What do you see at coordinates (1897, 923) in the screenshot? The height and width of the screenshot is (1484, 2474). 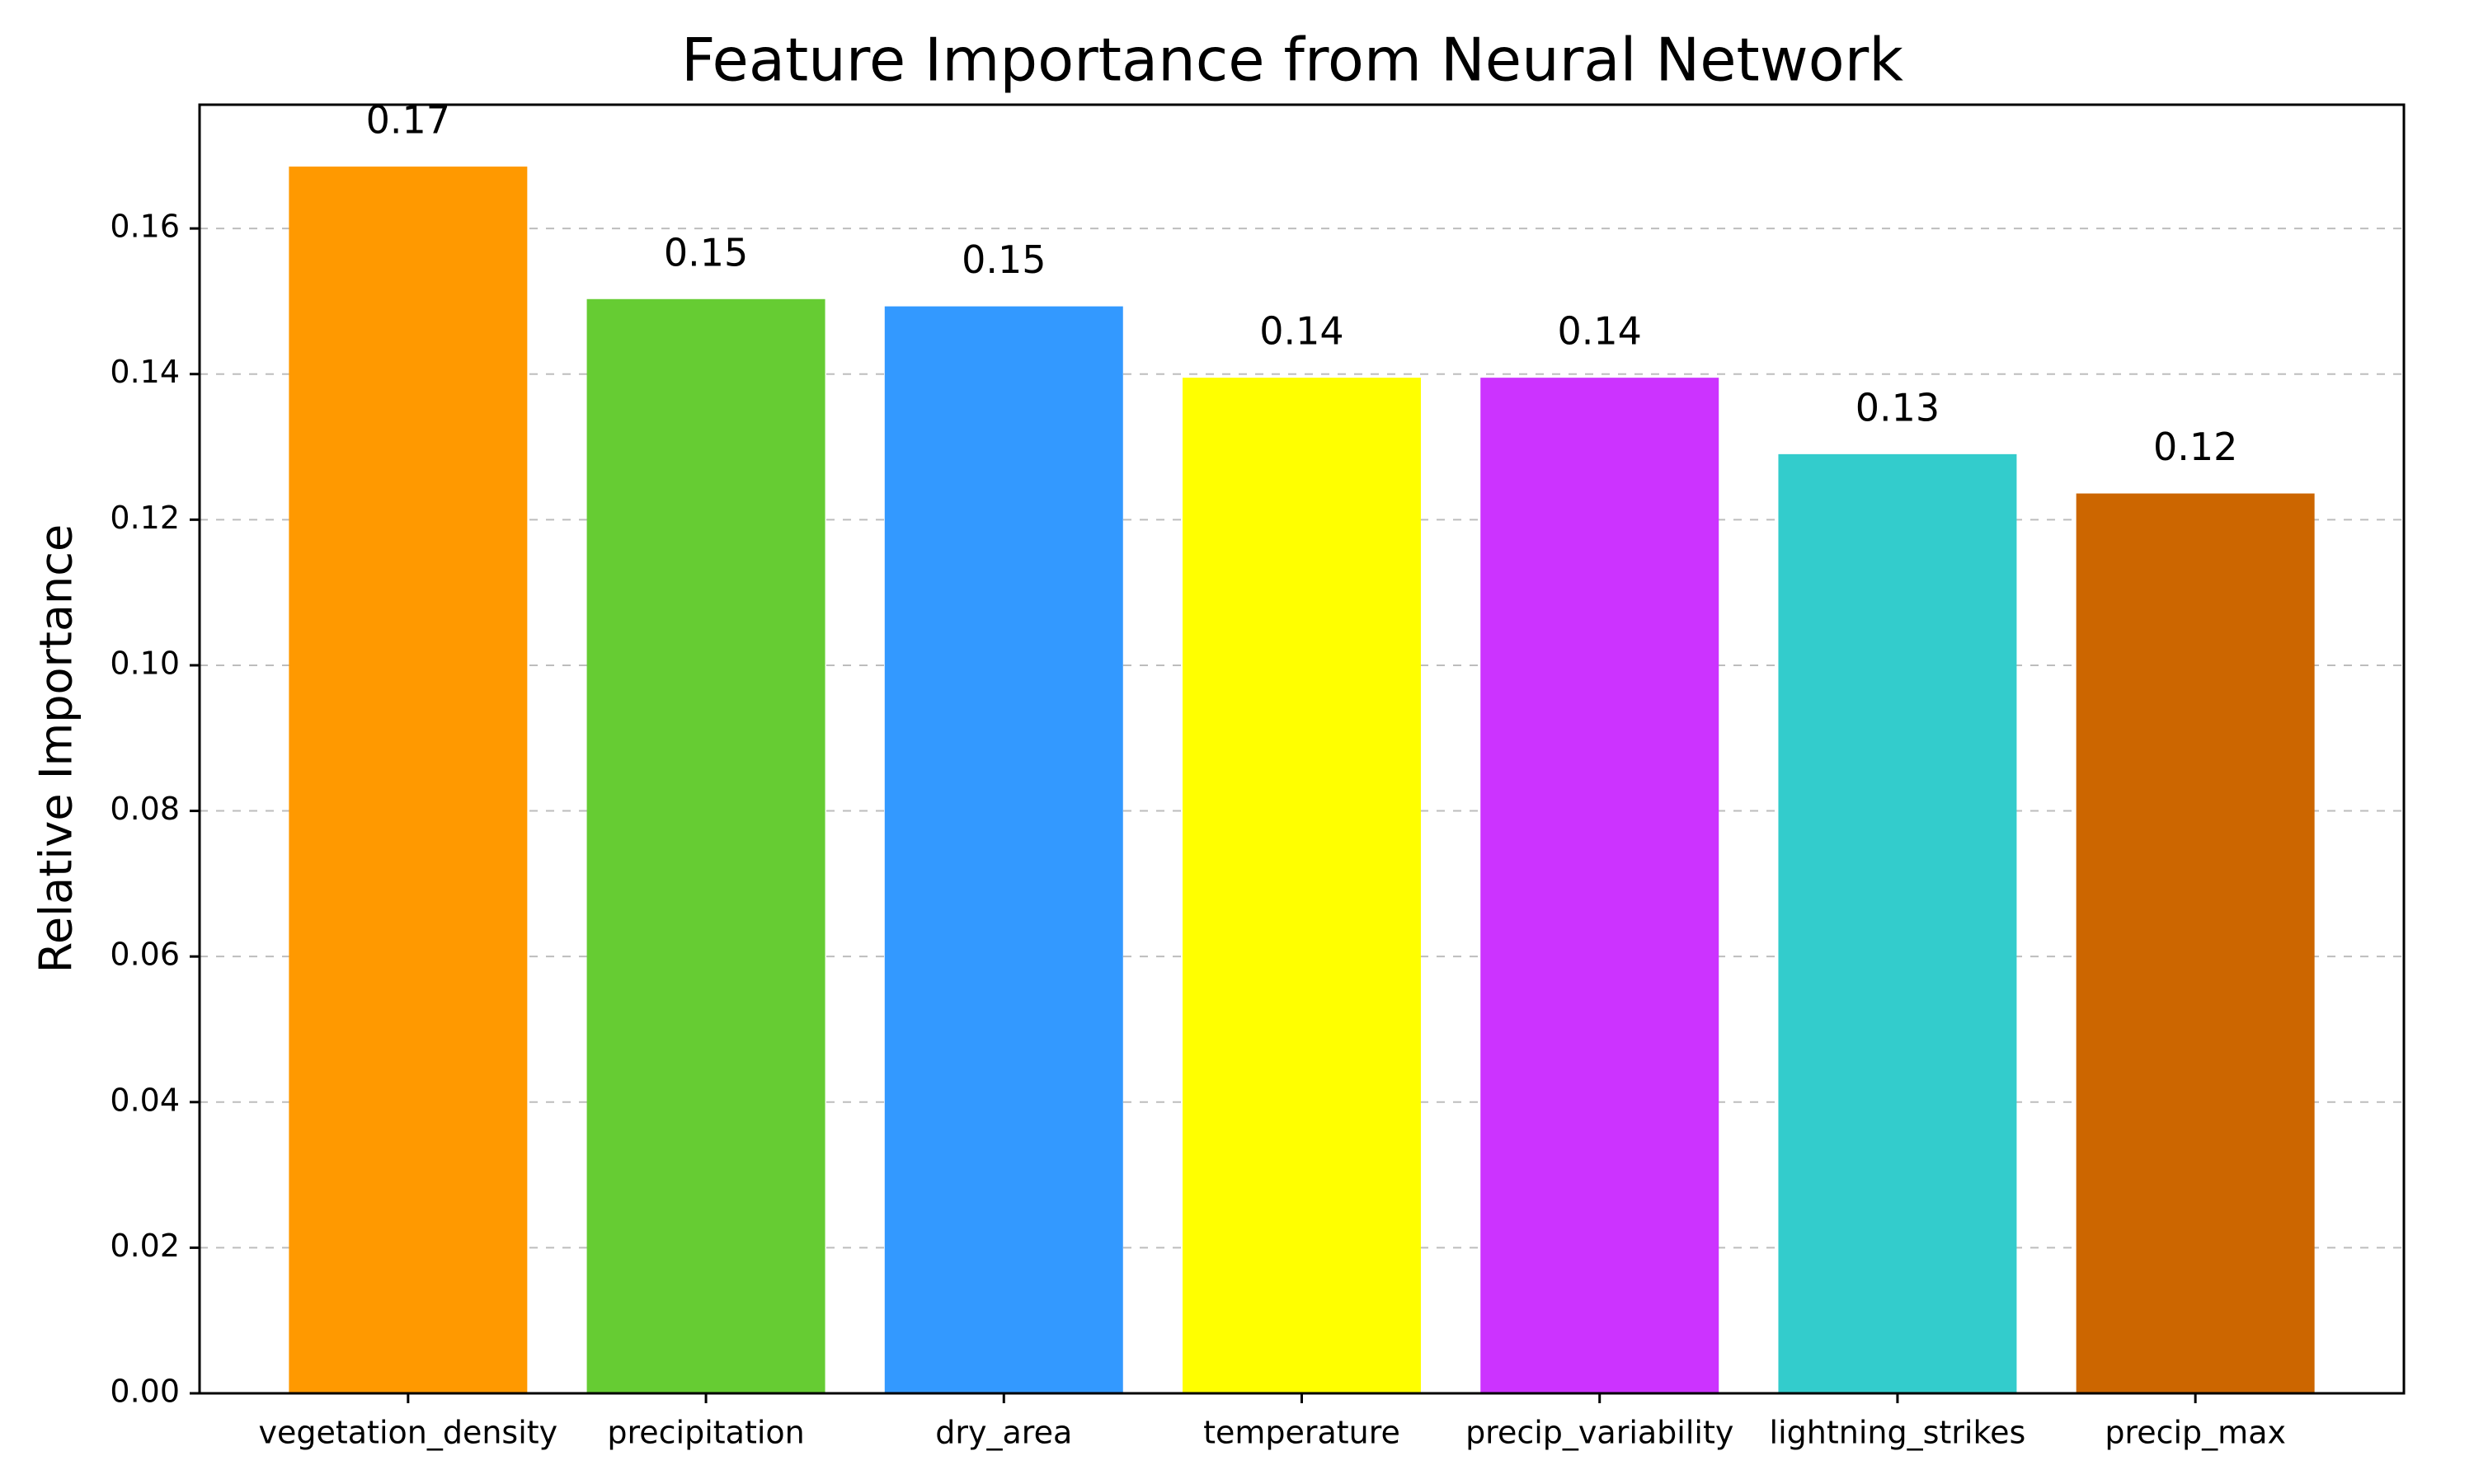 I see `bar-lightning_strikes` at bounding box center [1897, 923].